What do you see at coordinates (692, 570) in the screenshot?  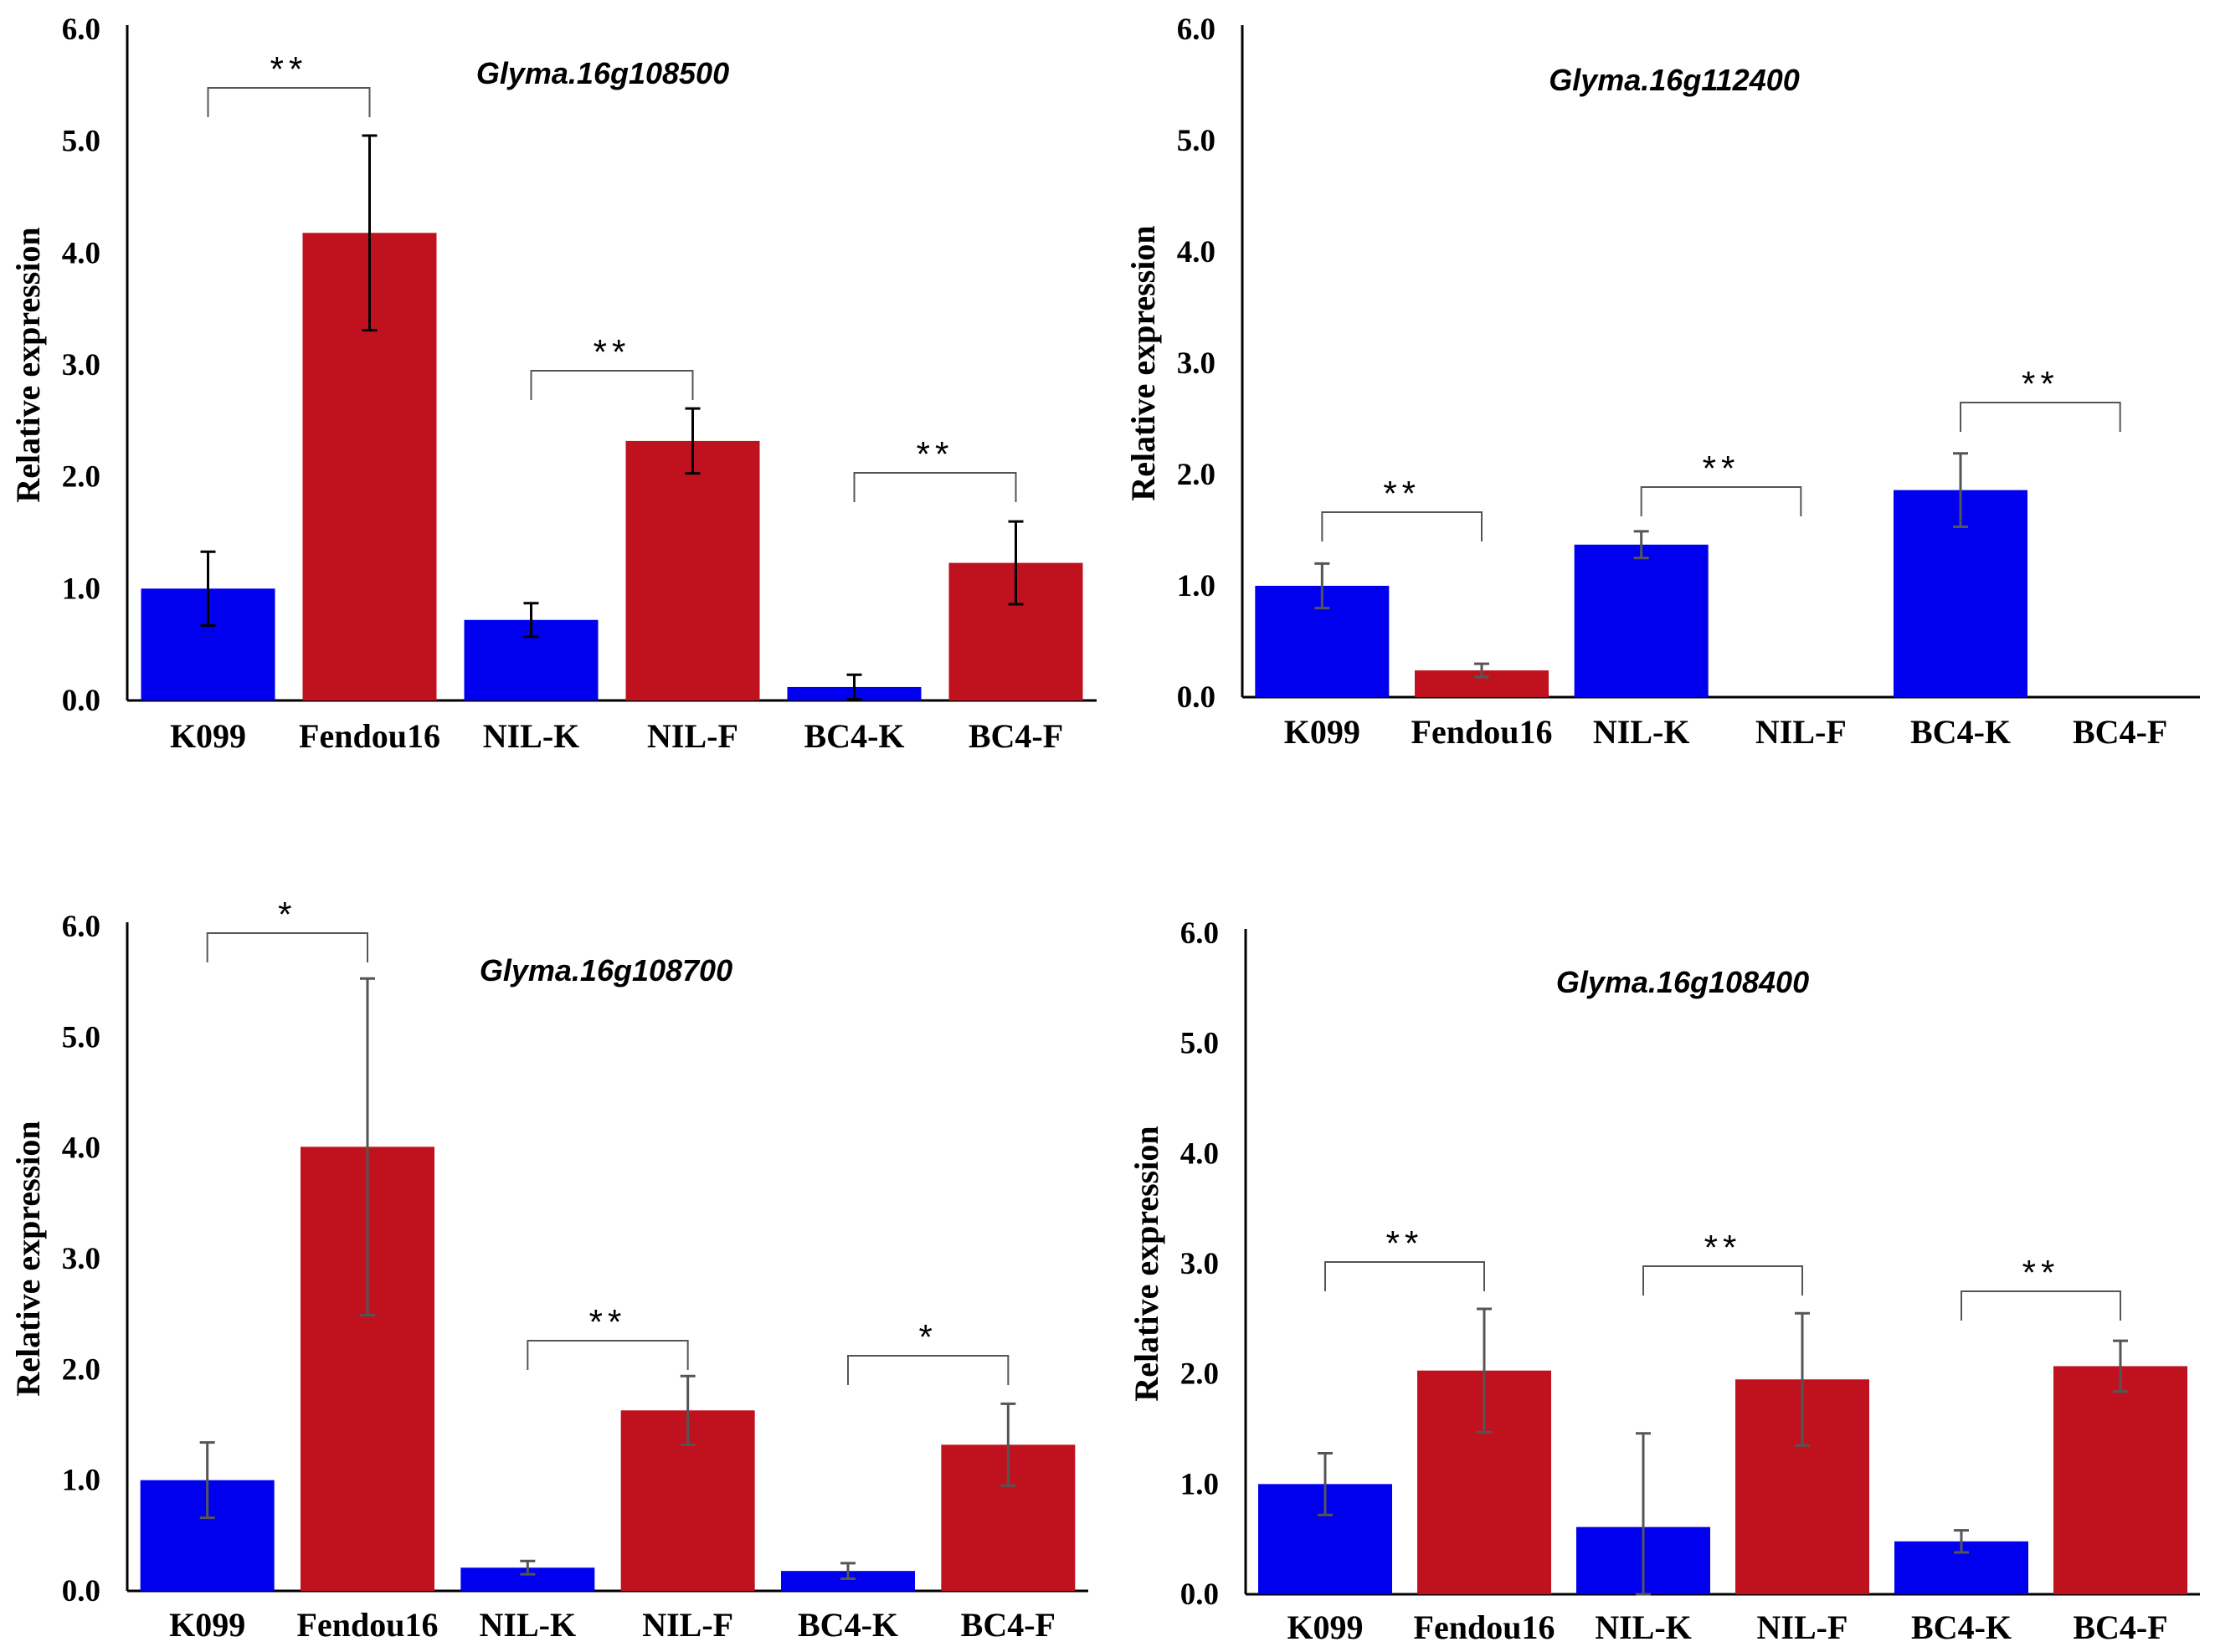 I see `bar-nil-f` at bounding box center [692, 570].